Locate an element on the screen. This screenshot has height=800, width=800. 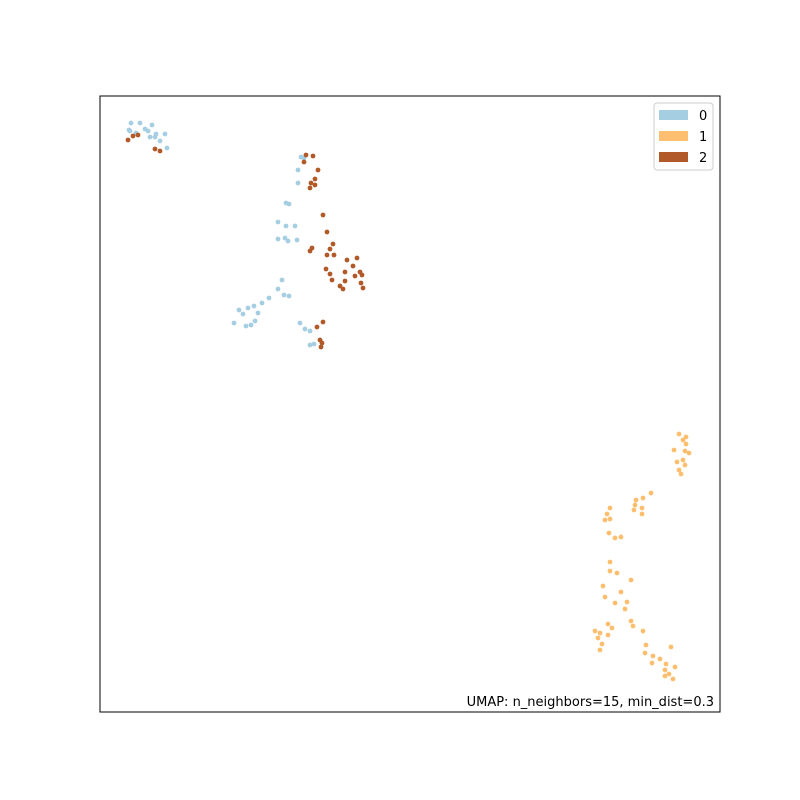
legend-items: 0 1 2 is located at coordinates (683, 137).